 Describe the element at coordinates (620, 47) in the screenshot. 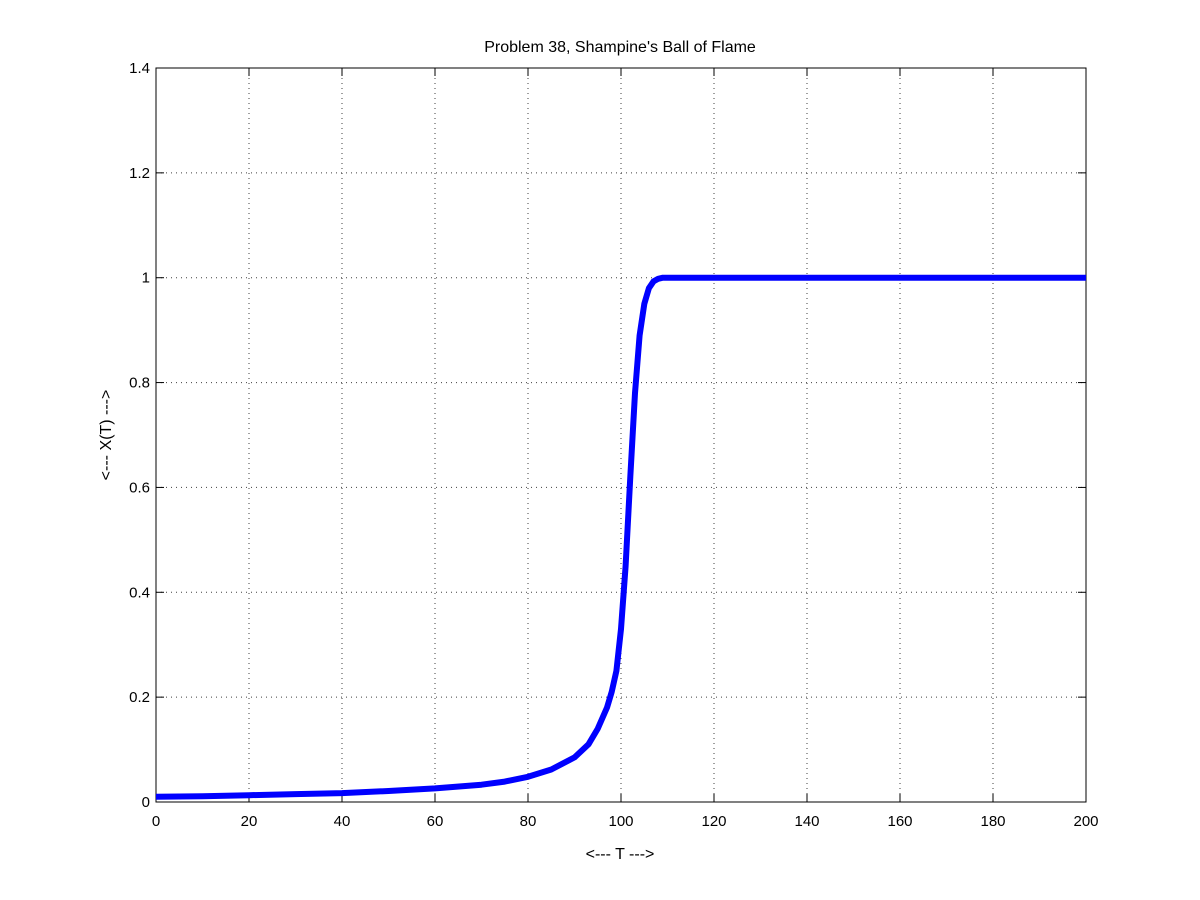

I see `chart-title: Problem 38, Shampine's Ball of Flame` at that location.